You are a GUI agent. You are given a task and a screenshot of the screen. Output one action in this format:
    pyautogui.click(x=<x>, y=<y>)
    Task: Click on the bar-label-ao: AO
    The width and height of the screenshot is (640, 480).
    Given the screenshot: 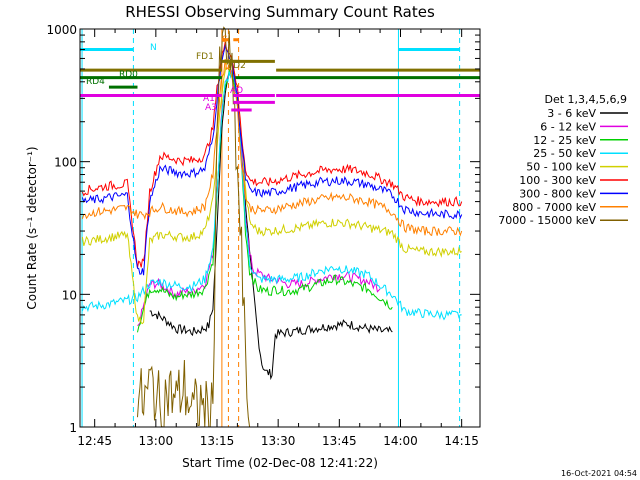 What is the action you would take?
    pyautogui.click(x=236, y=91)
    